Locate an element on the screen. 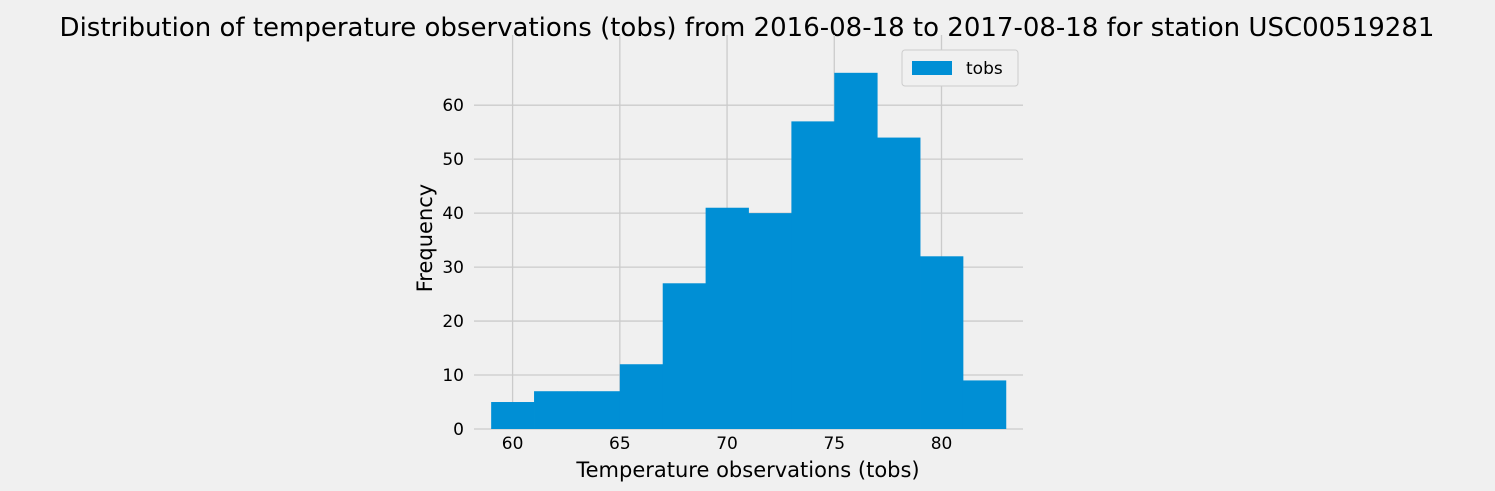 The width and height of the screenshot is (1495, 491). x-tick-labels: 60 65 70 75 80 is located at coordinates (727, 444).